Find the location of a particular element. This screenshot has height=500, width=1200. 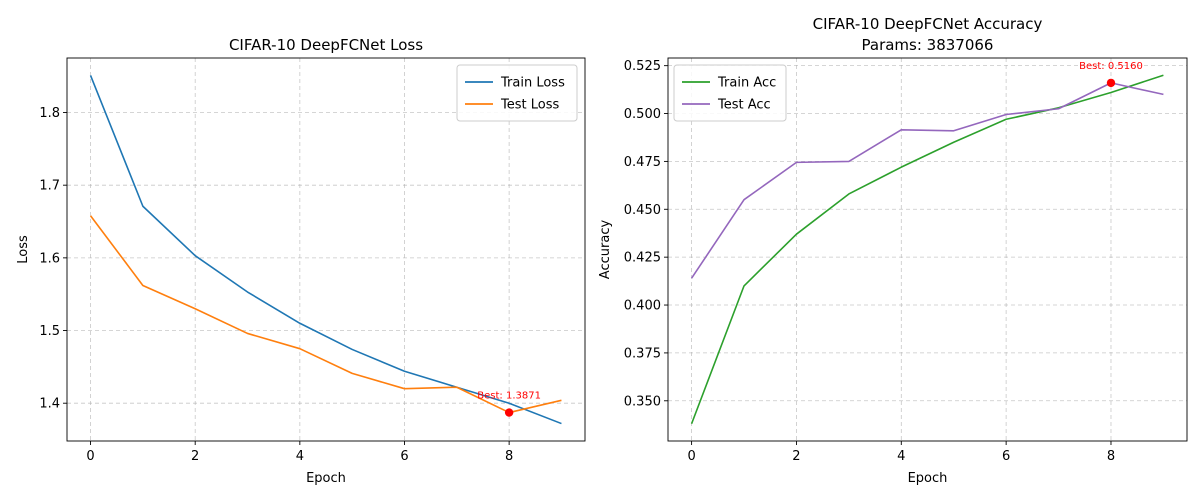

y-tick-label: 0.450 is located at coordinates (642, 210).